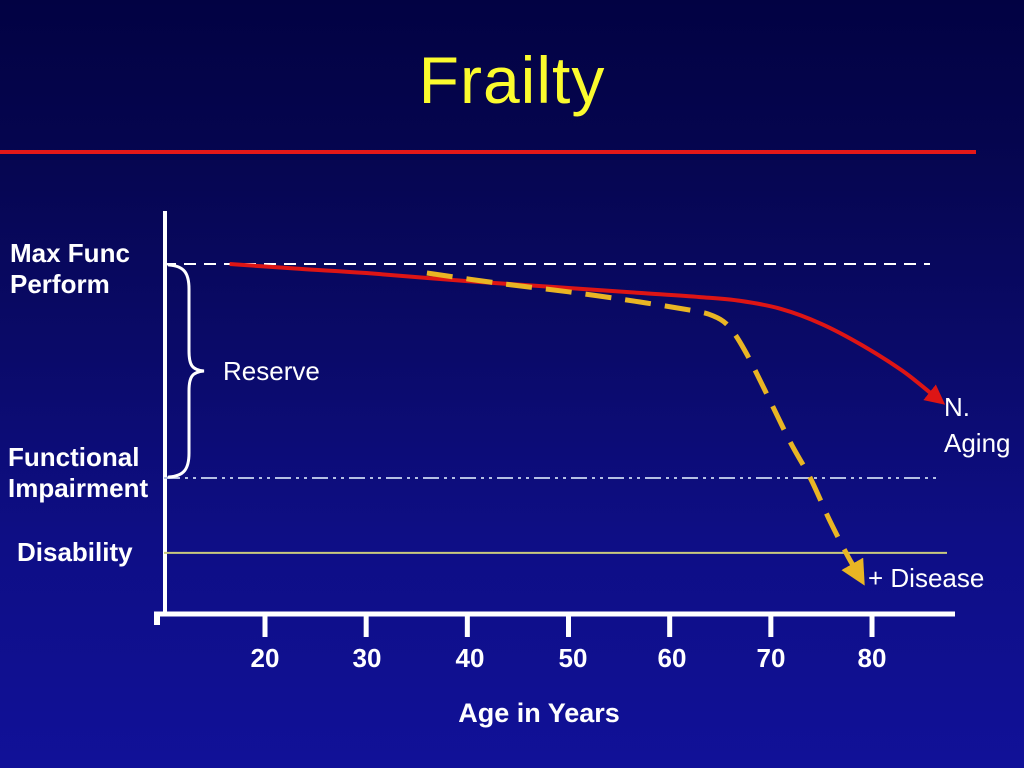  Describe the element at coordinates (74, 457) in the screenshot. I see `label-line: Functional` at that location.